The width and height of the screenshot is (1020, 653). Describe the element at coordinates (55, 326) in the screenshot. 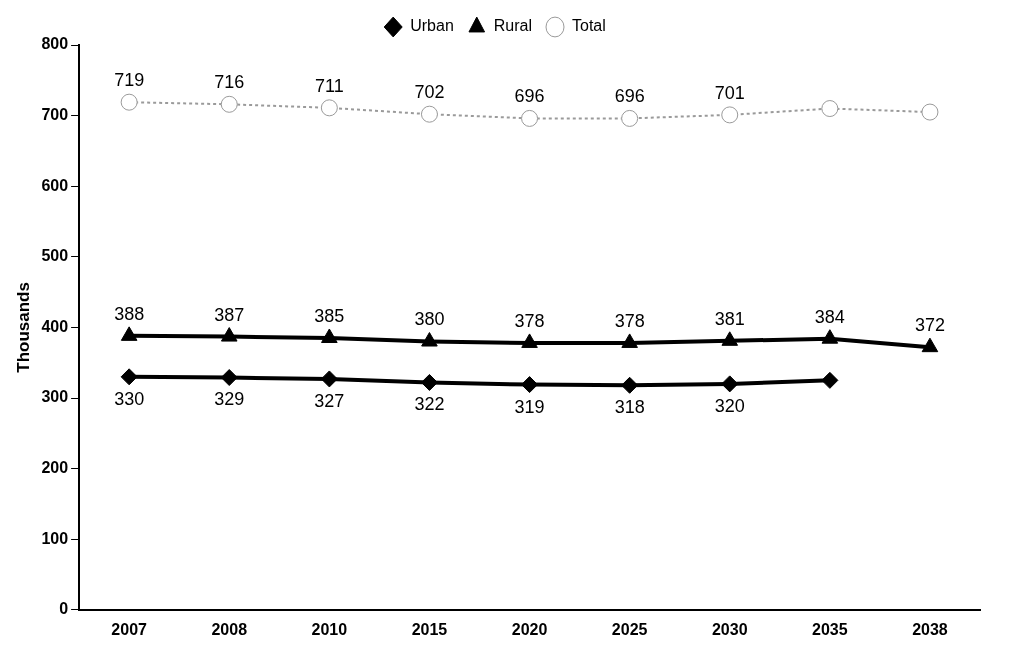

I see `y-tick-label: 400` at that location.